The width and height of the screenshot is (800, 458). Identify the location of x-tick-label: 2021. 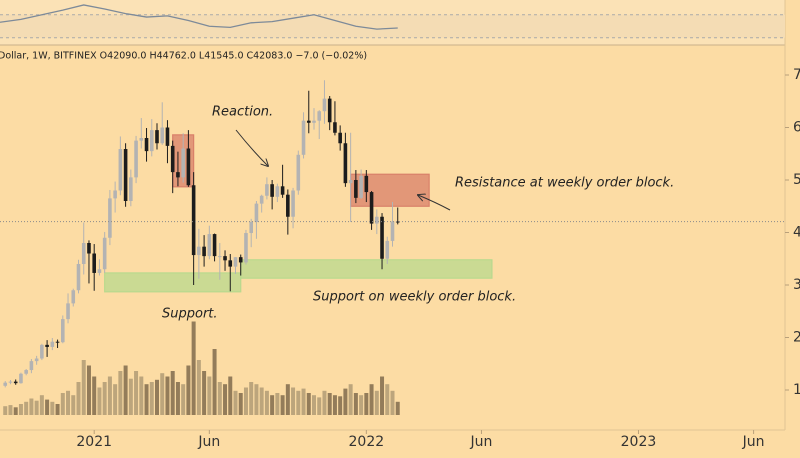
(94, 442).